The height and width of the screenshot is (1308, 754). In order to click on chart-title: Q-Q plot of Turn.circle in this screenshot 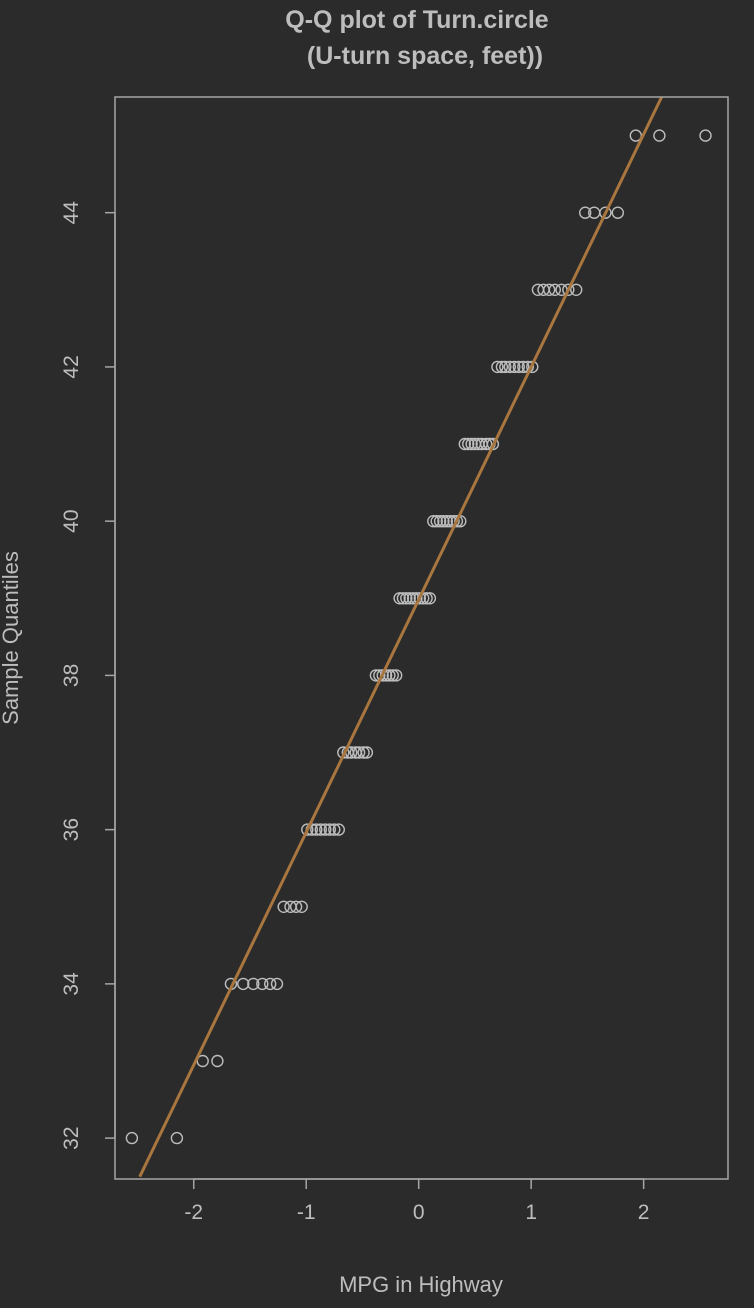, I will do `click(417, 20)`.